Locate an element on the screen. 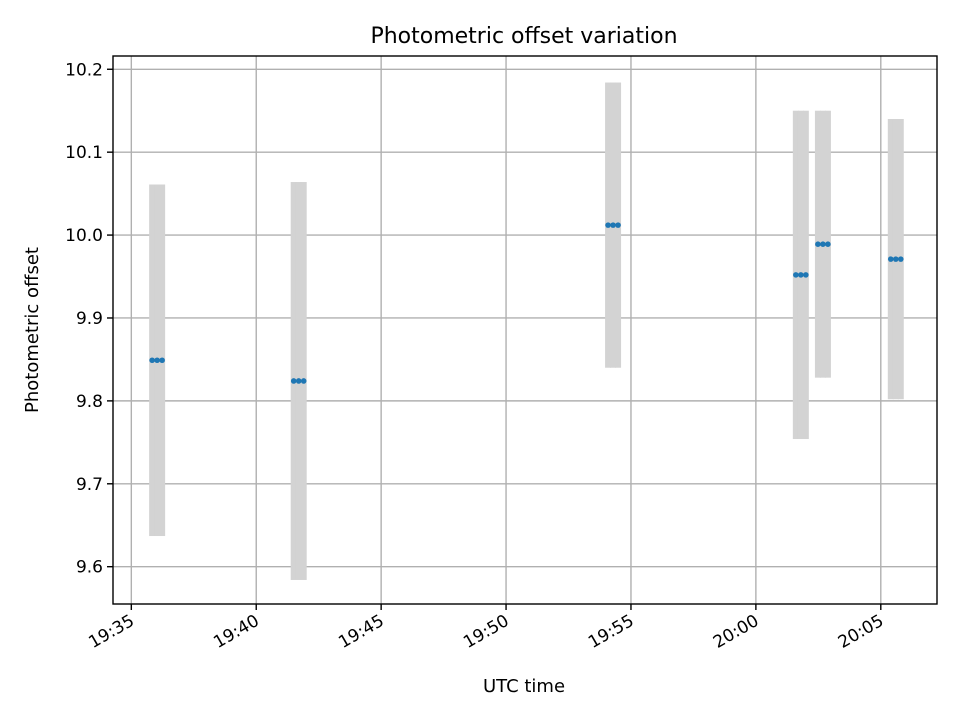 This screenshot has height=720, width=960. x-tick-label: 19:35 is located at coordinates (111, 632).